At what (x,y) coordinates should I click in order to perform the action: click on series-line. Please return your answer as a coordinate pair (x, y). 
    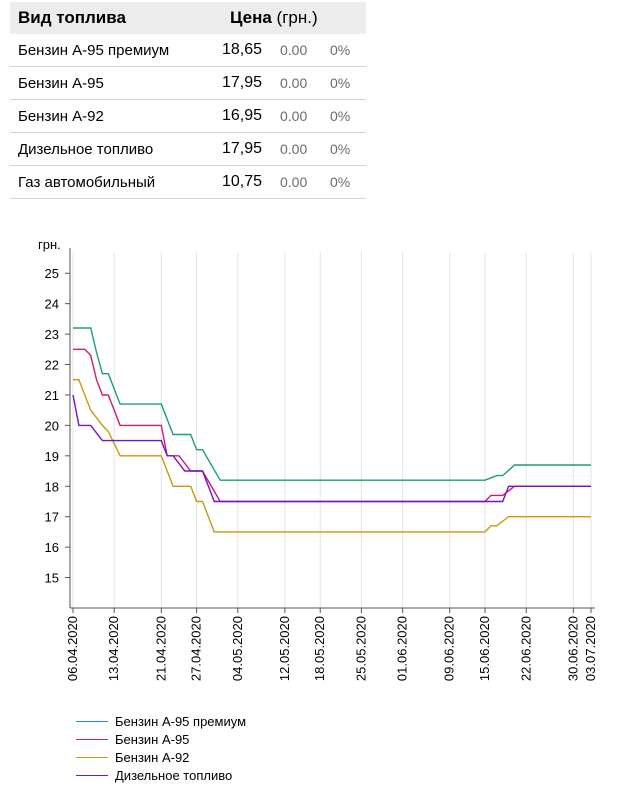
    Looking at the image, I should click on (331, 448).